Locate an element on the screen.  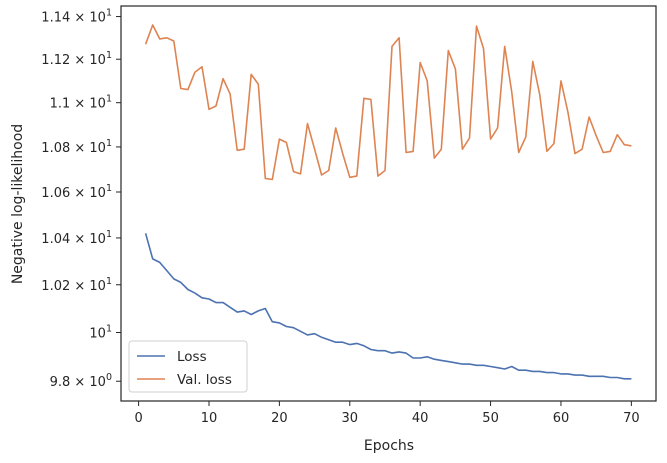
y-tick-label: 101 is located at coordinates (100, 333).